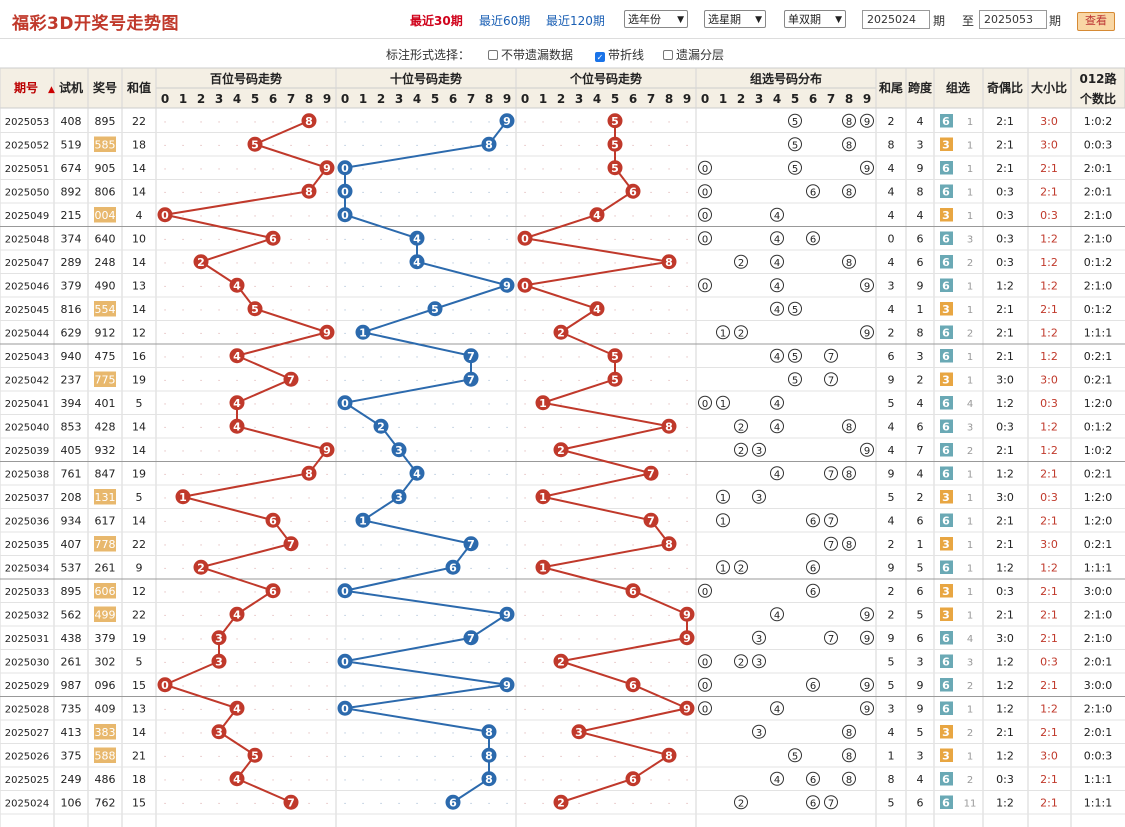  What do you see at coordinates (651, 473) in the screenshot?
I see `units-ball-digit: 7` at bounding box center [651, 473].